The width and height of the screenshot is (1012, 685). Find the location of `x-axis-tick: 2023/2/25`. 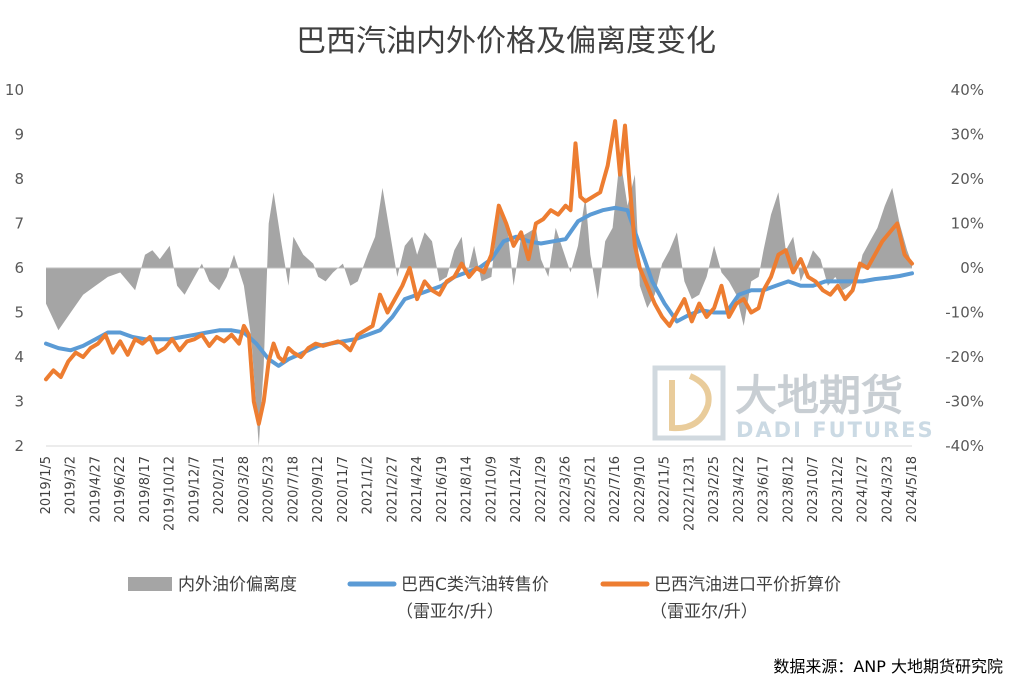

x-axis-tick: 2023/2/25 is located at coordinates (714, 489).